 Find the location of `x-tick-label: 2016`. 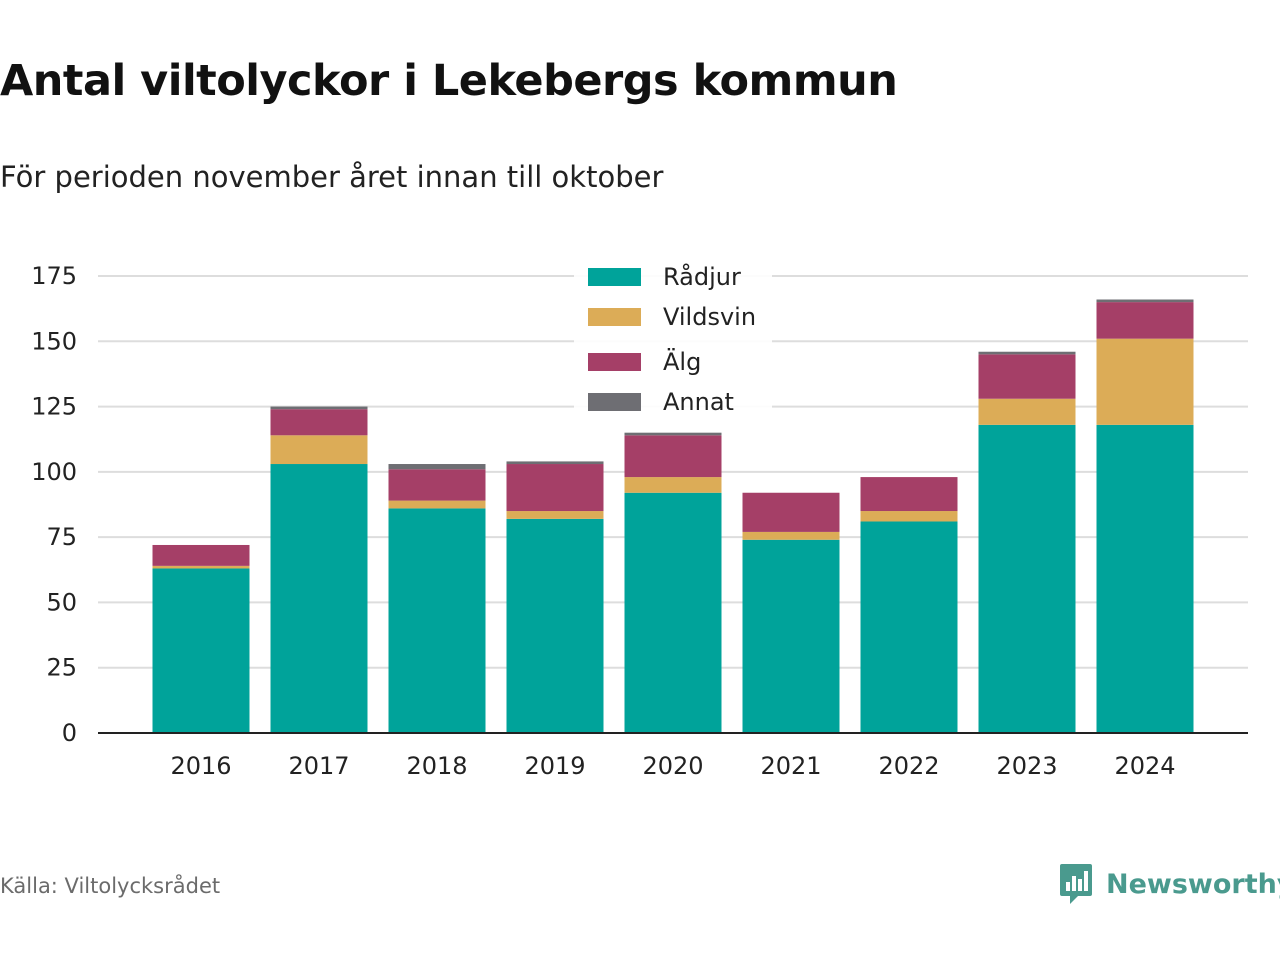

x-tick-label: 2016 is located at coordinates (200, 766).